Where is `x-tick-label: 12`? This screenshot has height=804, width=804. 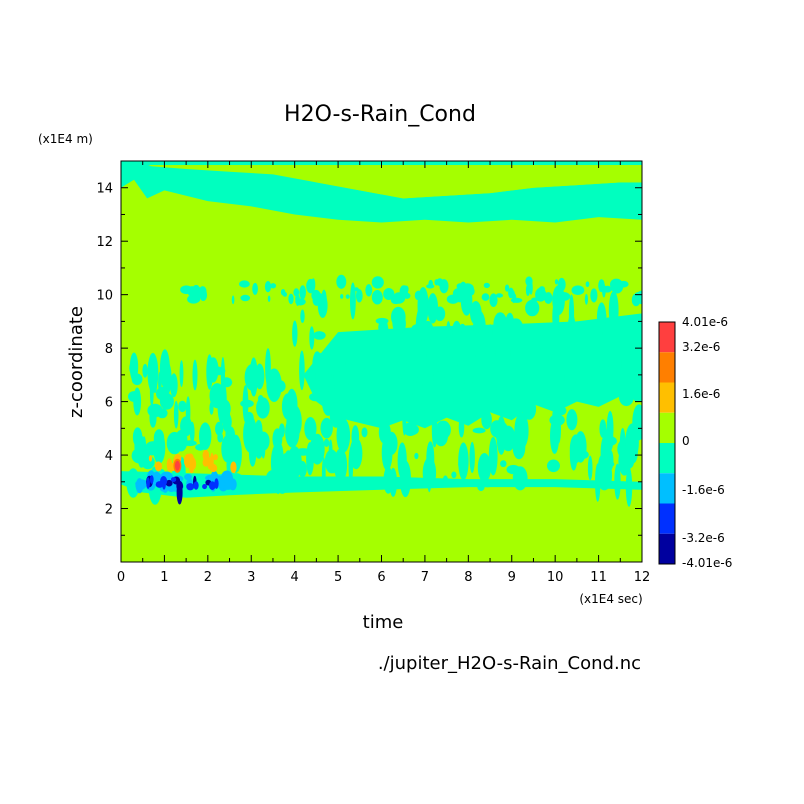 x-tick-label: 12 is located at coordinates (642, 577).